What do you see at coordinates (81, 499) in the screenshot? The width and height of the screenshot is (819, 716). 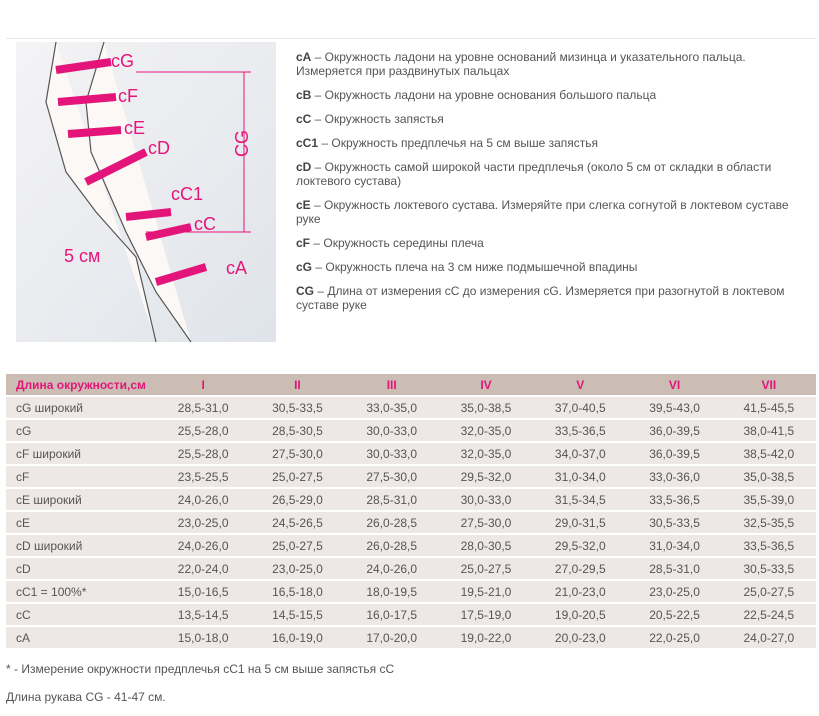 I see `row-label: cE широкий` at bounding box center [81, 499].